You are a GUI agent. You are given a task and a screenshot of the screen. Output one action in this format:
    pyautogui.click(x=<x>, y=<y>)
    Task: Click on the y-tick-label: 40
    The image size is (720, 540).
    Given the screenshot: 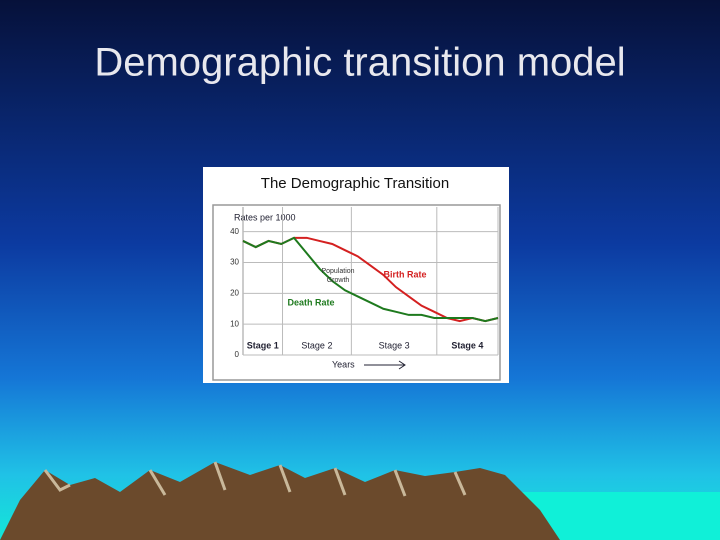 What is the action you would take?
    pyautogui.click(x=234, y=231)
    